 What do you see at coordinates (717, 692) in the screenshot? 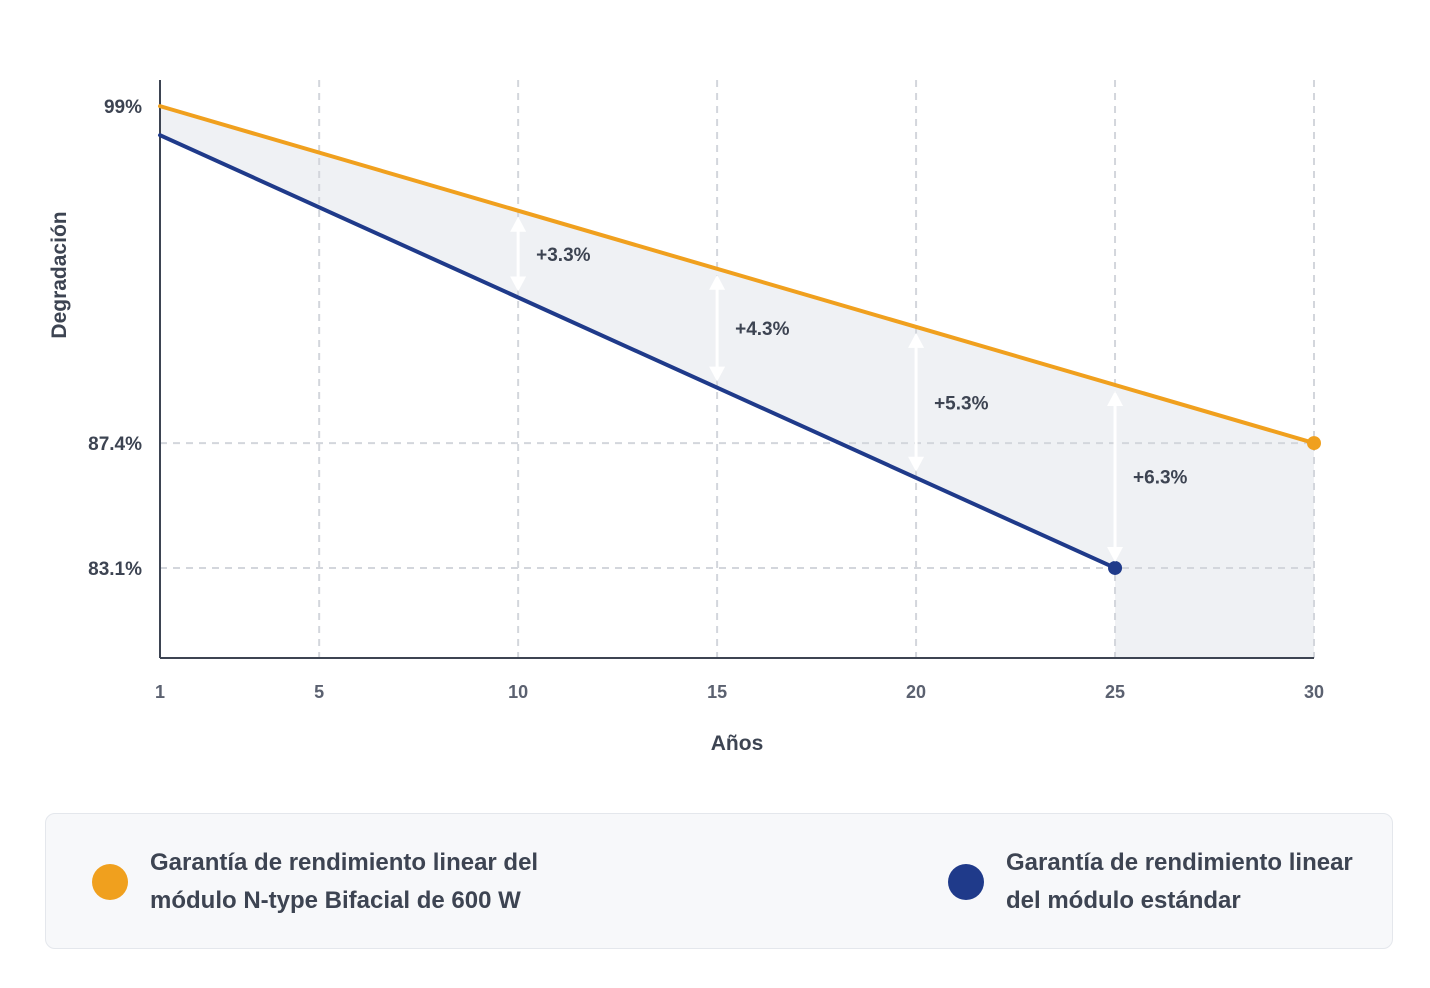
I see `x-tick-label-15: 15` at bounding box center [717, 692].